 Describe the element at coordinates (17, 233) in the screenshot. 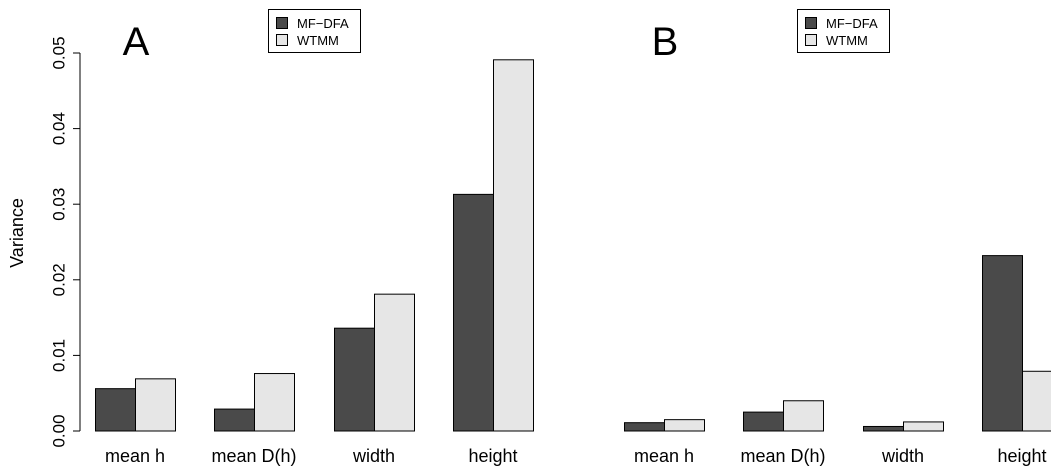

I see `y-axis-label: Variance` at that location.